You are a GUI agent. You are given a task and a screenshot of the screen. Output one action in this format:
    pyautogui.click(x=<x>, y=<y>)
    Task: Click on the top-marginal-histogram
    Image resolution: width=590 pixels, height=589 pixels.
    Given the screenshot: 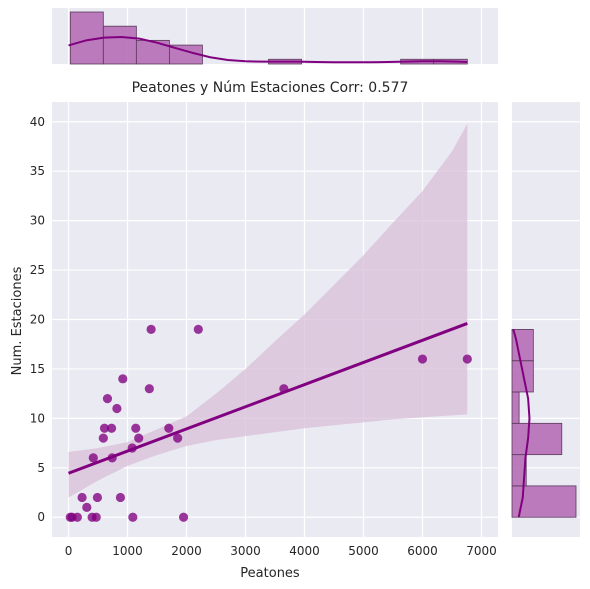 What is the action you would take?
    pyautogui.click(x=275, y=36)
    